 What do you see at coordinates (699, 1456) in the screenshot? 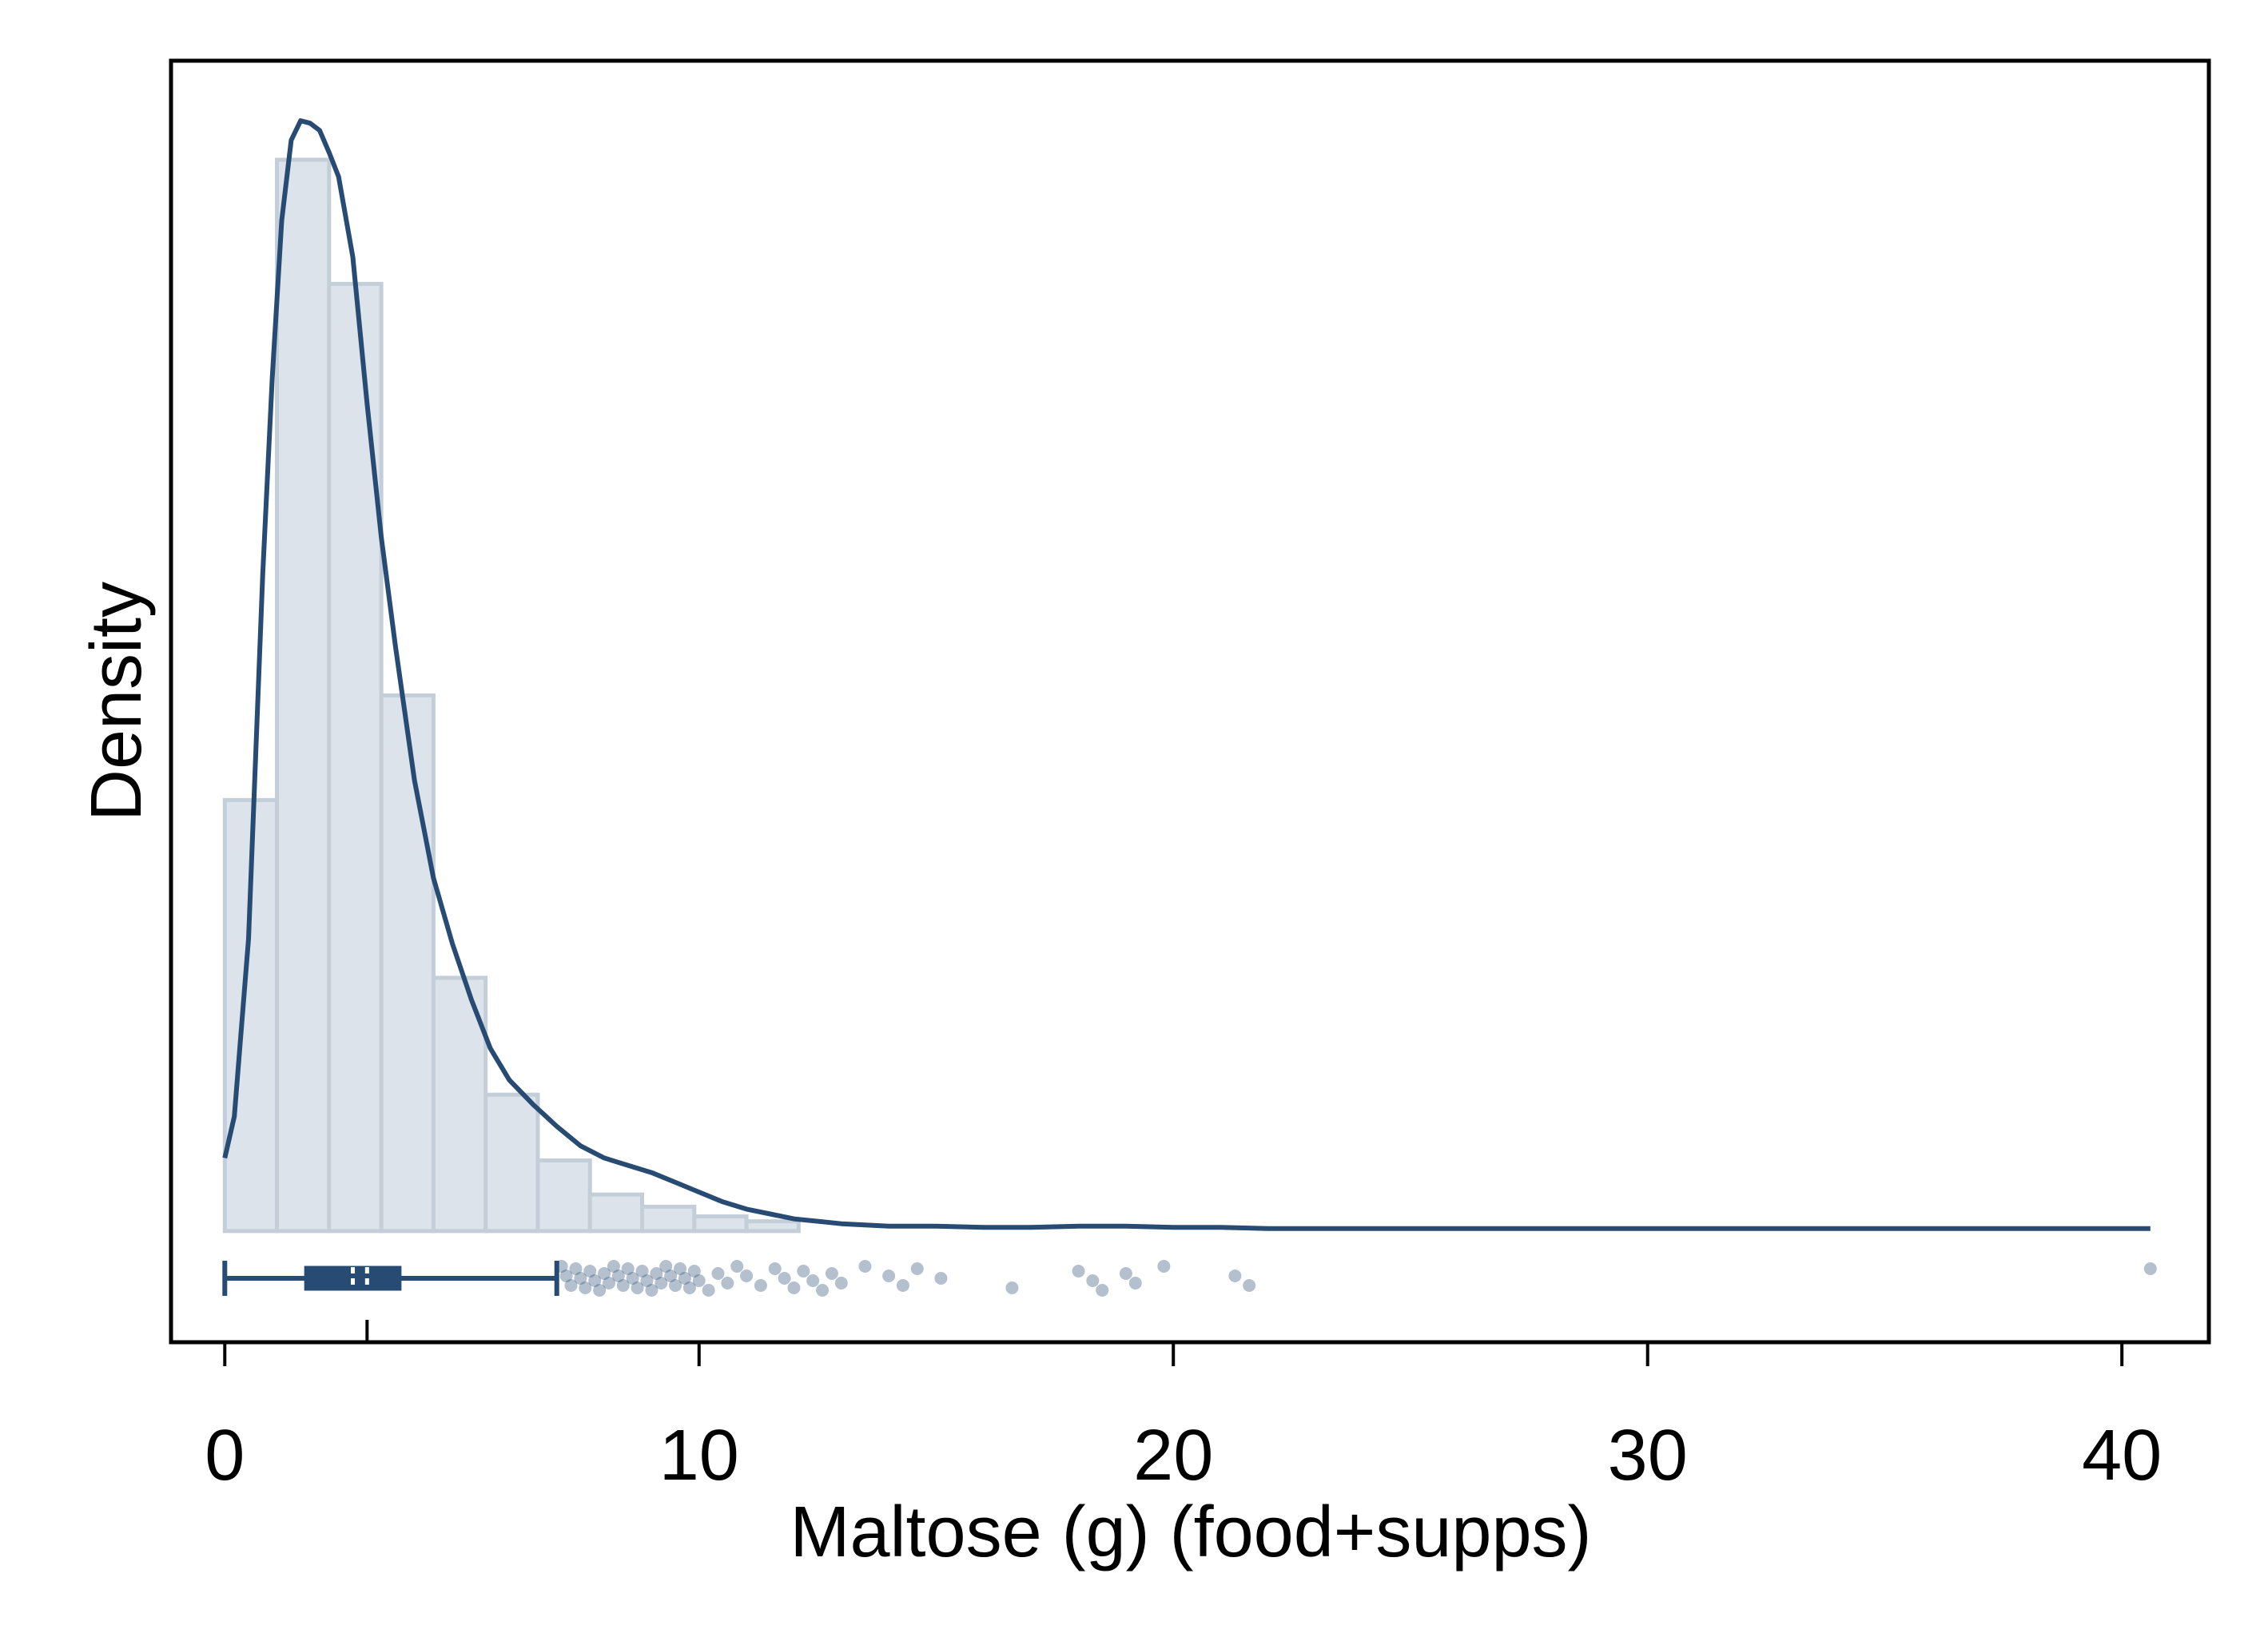
I see `x-tick-label: 10` at bounding box center [699, 1456].